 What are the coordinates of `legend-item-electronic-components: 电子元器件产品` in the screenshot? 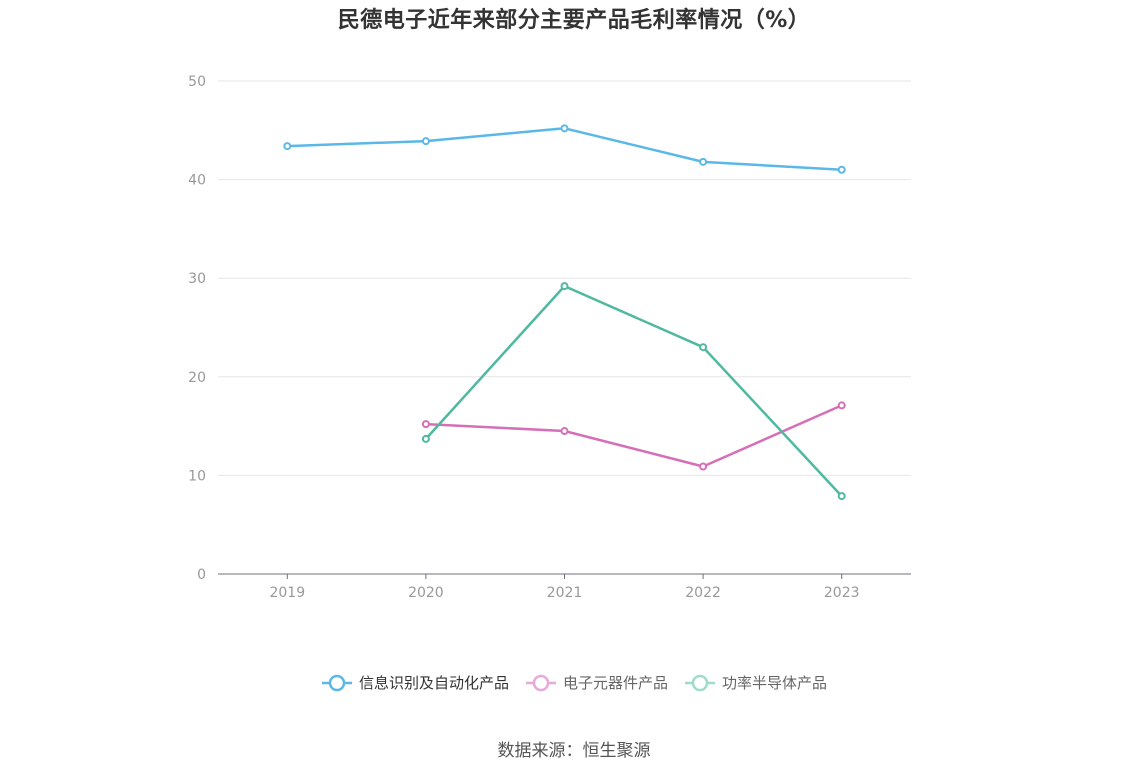 It's located at (596, 682).